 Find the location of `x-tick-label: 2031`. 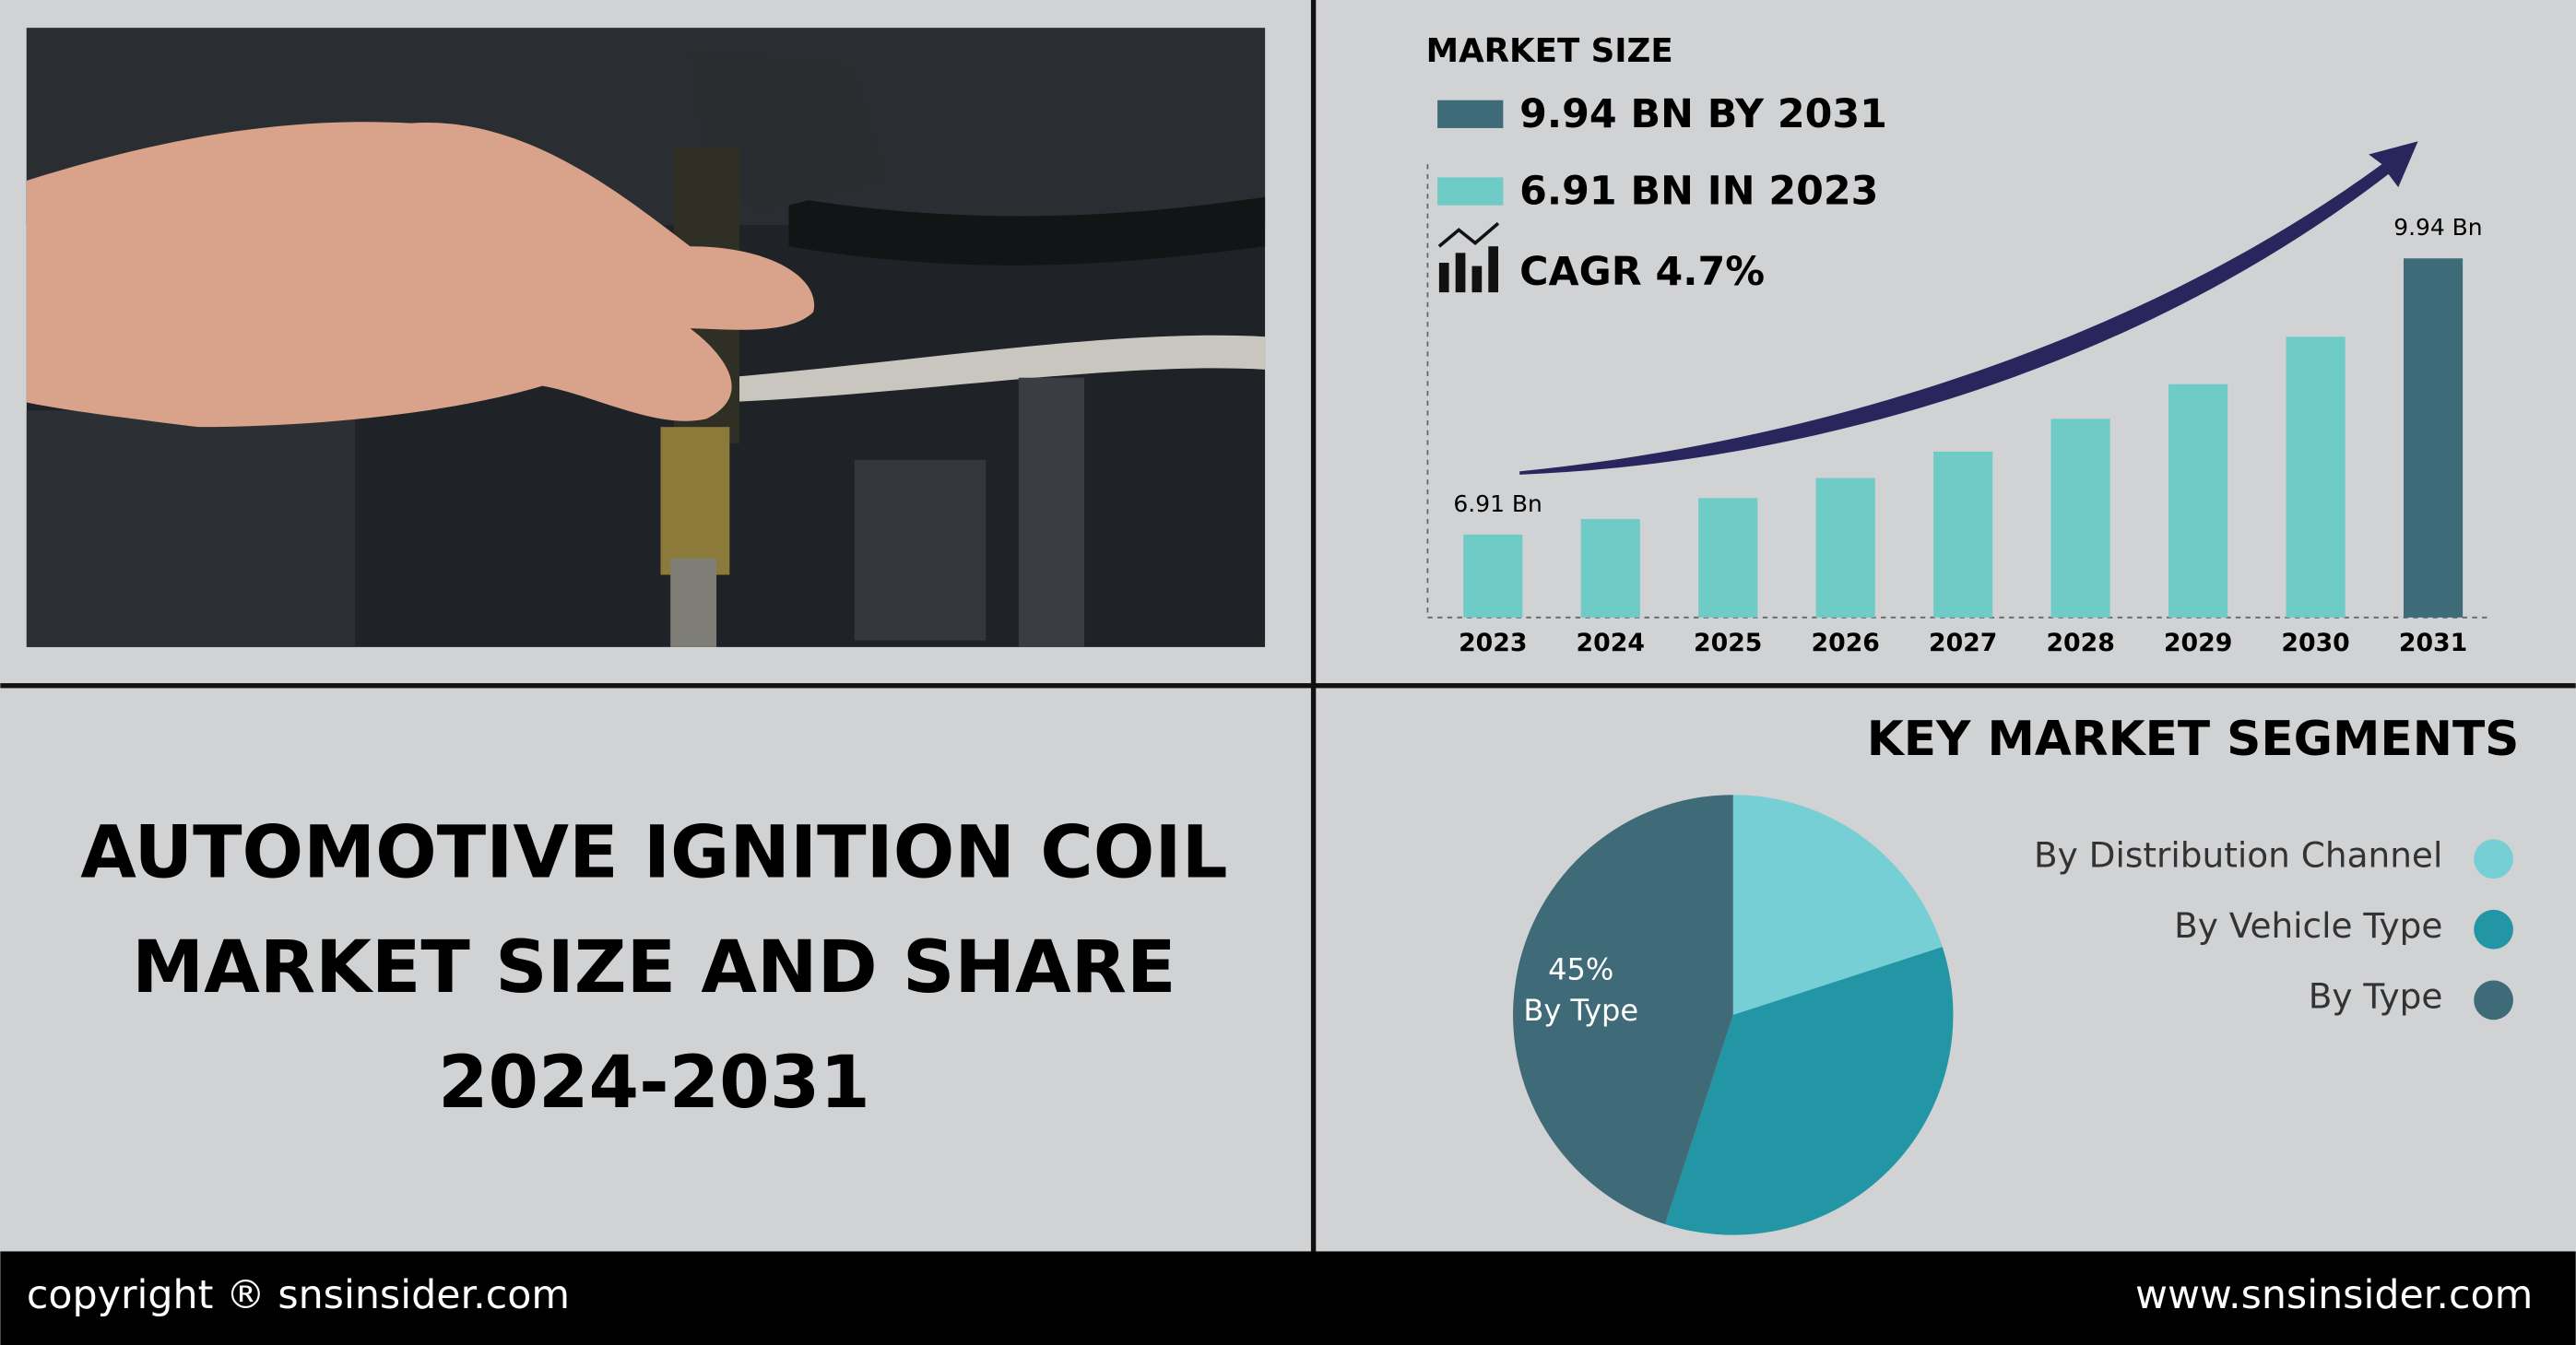

x-tick-label: 2031 is located at coordinates (2433, 643).